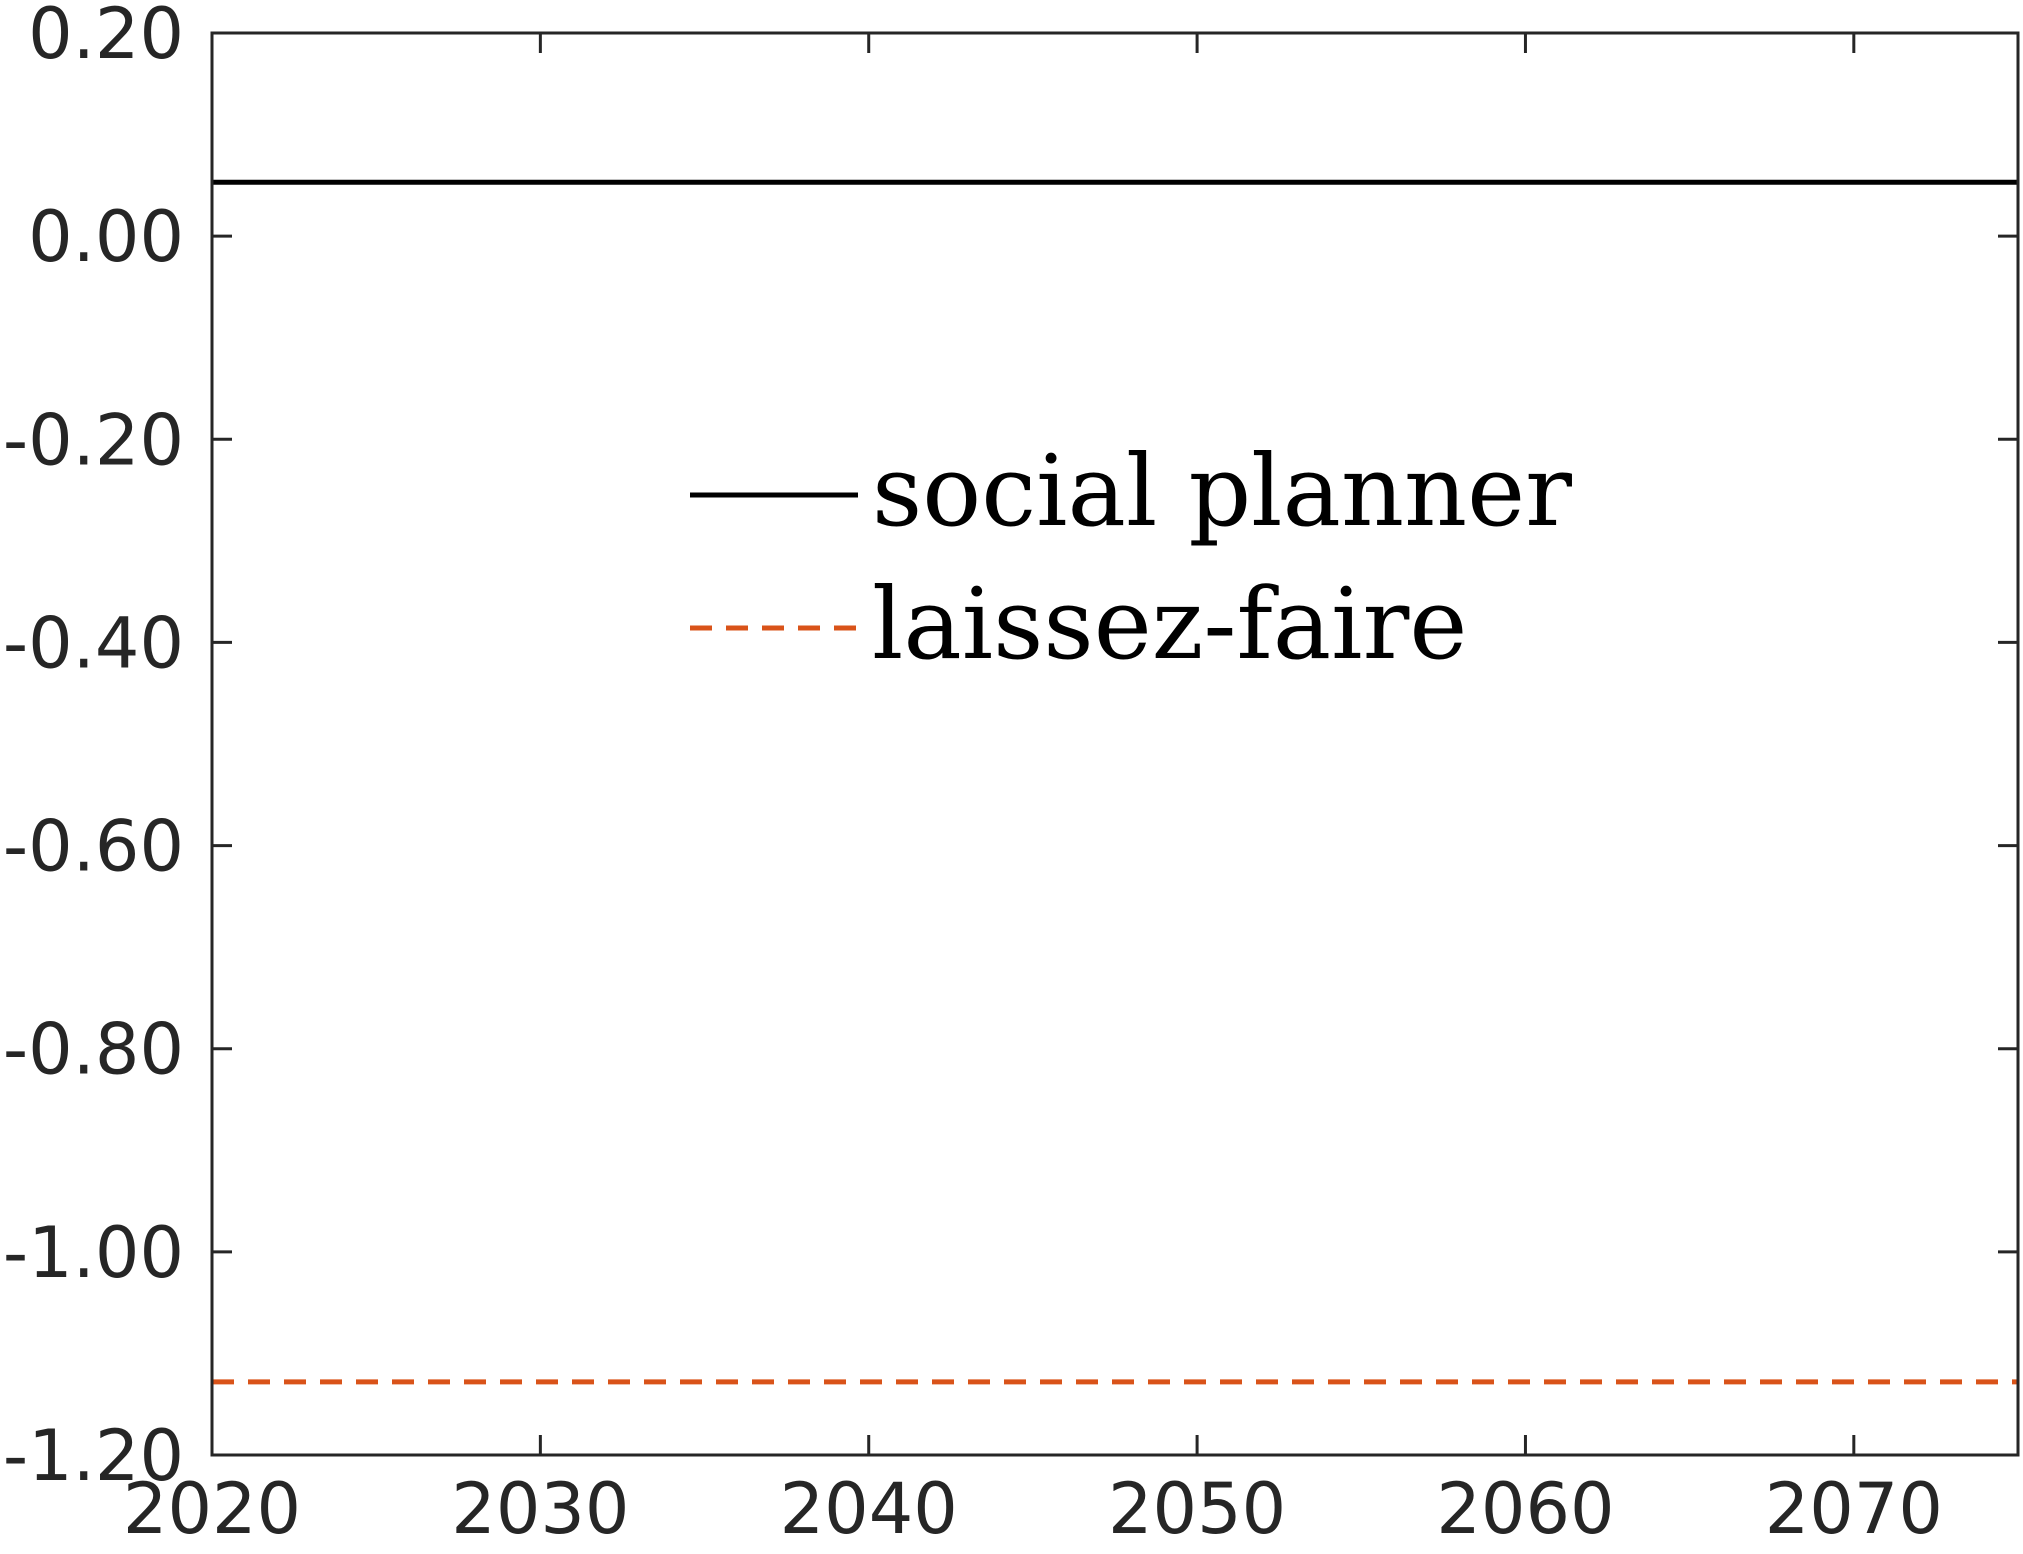 The image size is (2023, 1554). Describe the element at coordinates (93, 847) in the screenshot. I see `y-tick-label: -0.60` at that location.